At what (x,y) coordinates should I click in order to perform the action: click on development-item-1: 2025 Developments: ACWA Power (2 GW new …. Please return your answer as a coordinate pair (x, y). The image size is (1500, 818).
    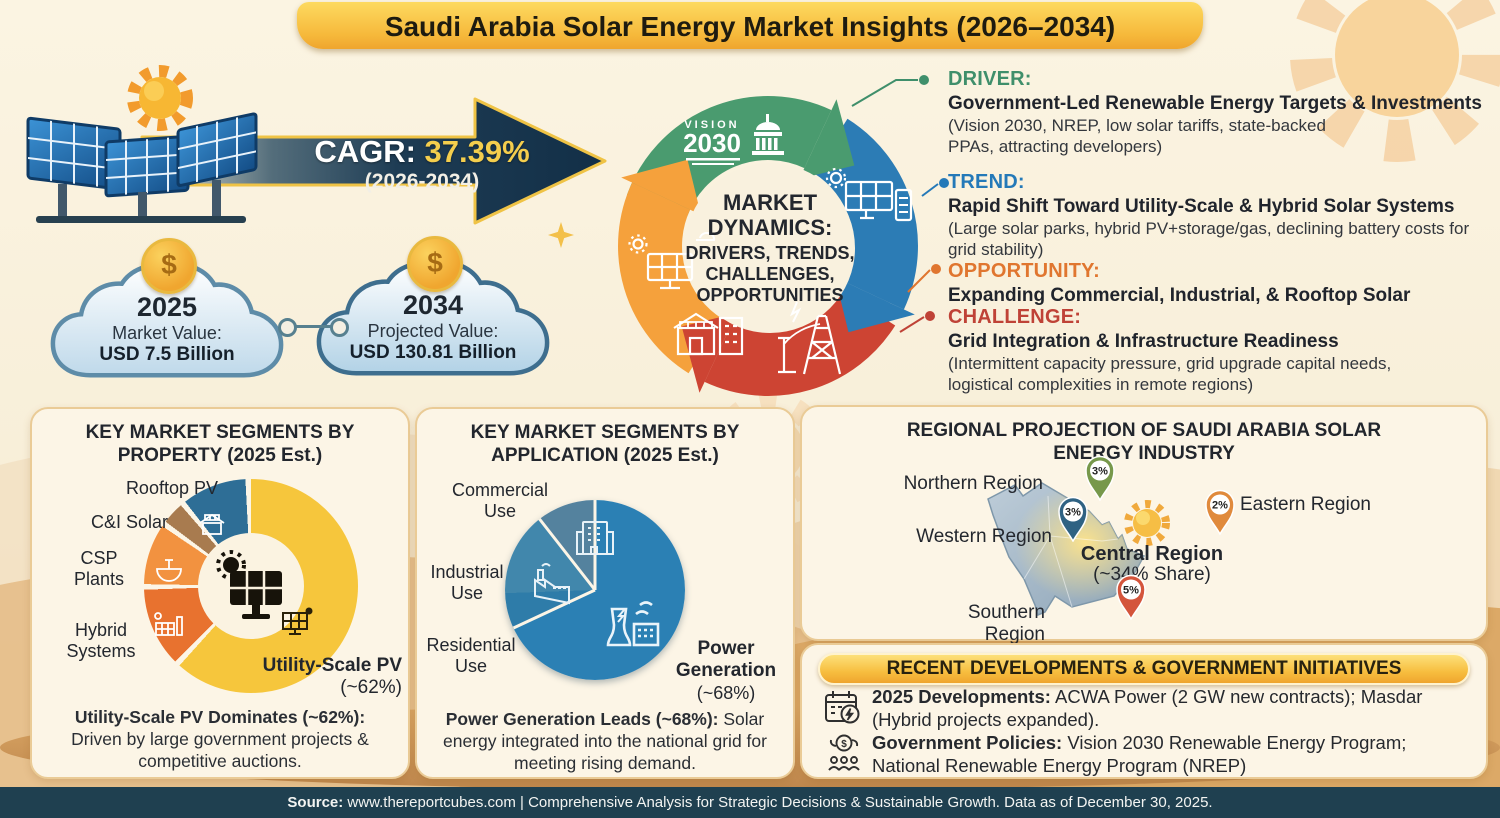
    Looking at the image, I should click on (1165, 708).